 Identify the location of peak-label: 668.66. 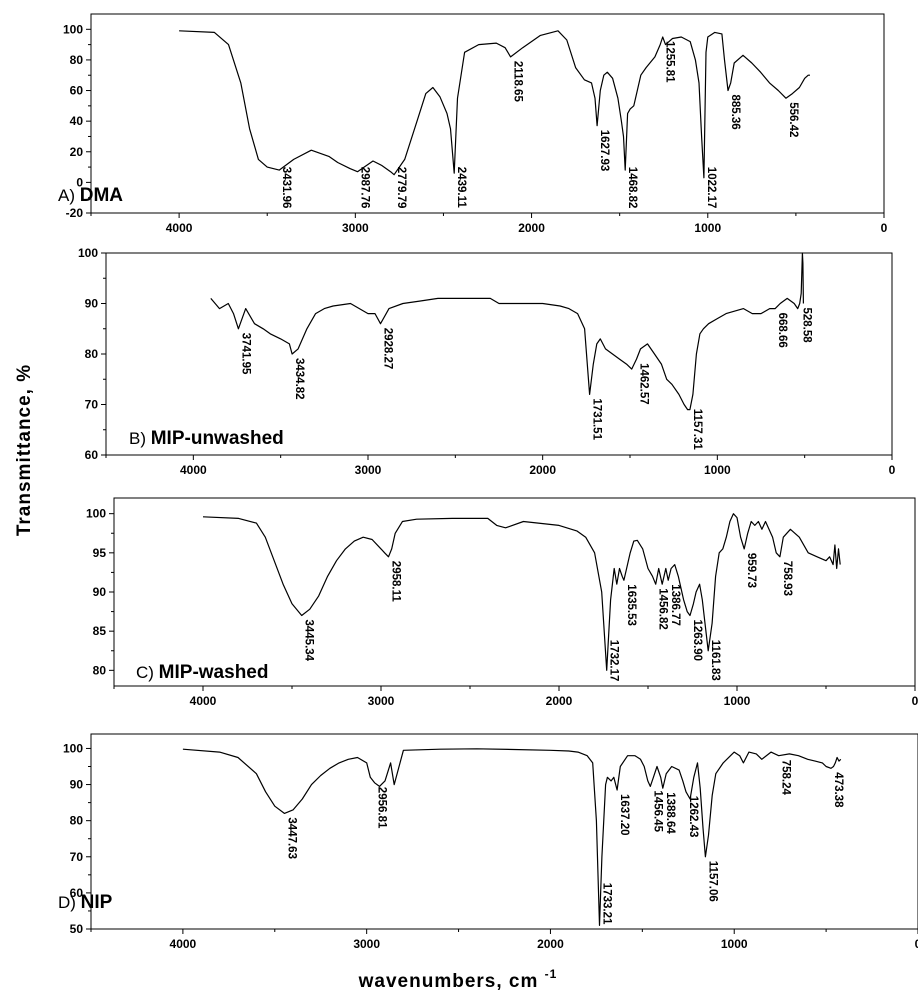
(782, 330).